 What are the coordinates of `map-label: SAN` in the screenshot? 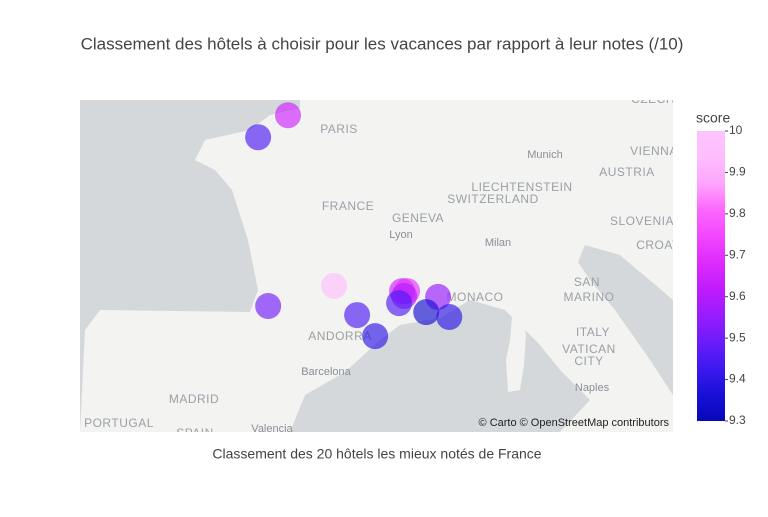 It's located at (587, 282).